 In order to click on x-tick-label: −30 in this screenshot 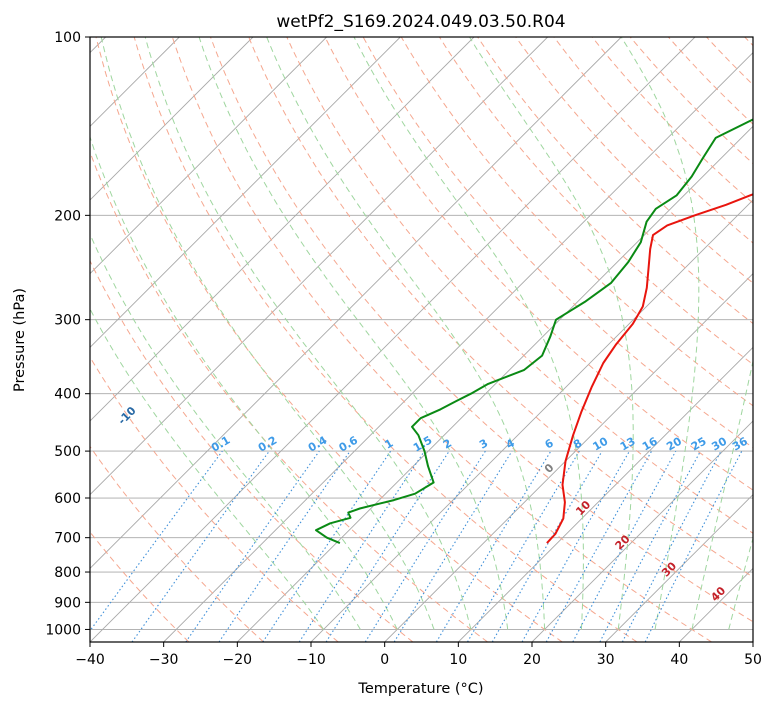, I will do `click(164, 660)`.